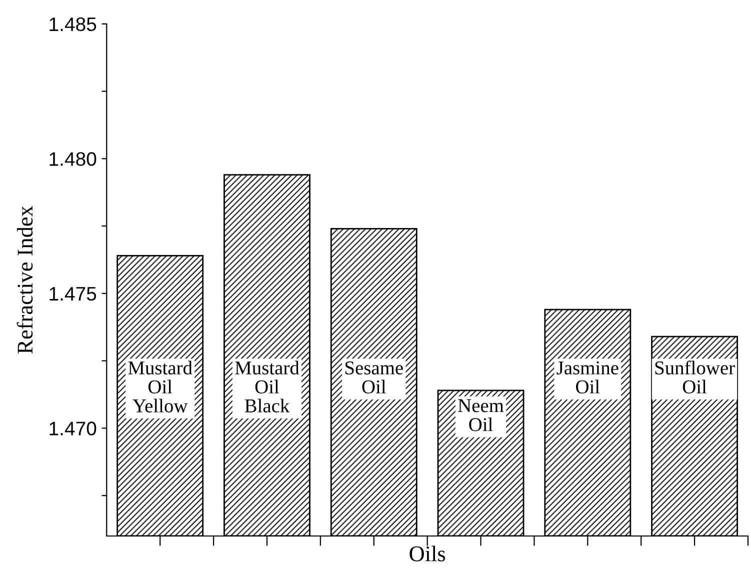 Image resolution: width=751 pixels, height=569 pixels. Describe the element at coordinates (24, 280) in the screenshot. I see `y-axis-title: Refractive Index` at that location.